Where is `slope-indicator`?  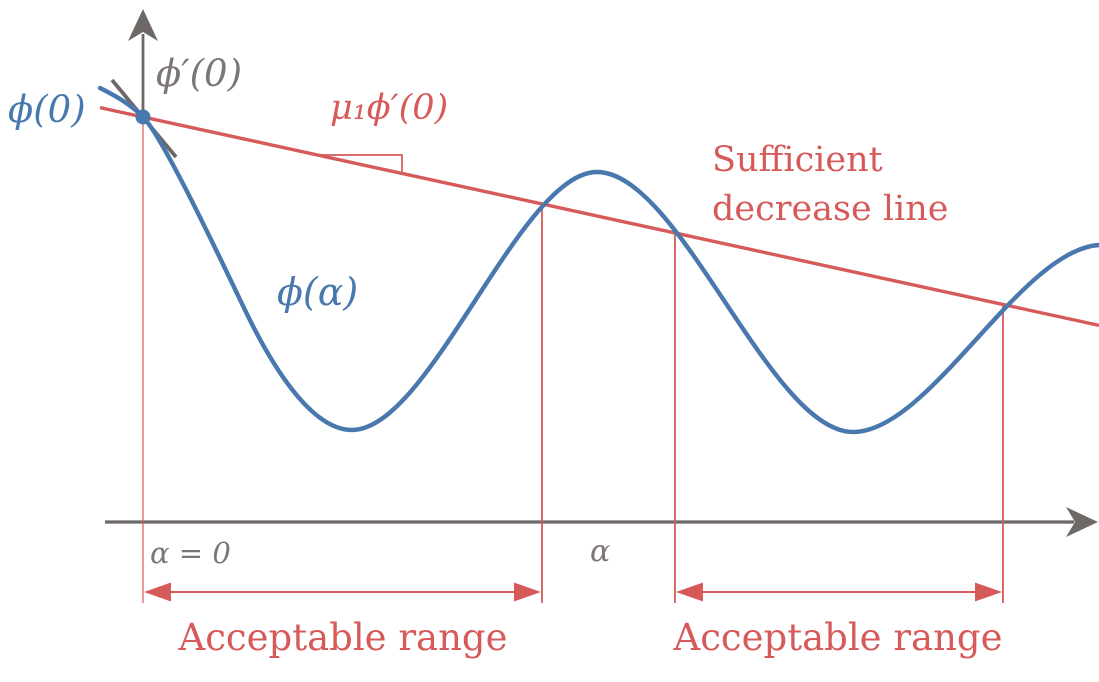 slope-indicator is located at coordinates (360, 164).